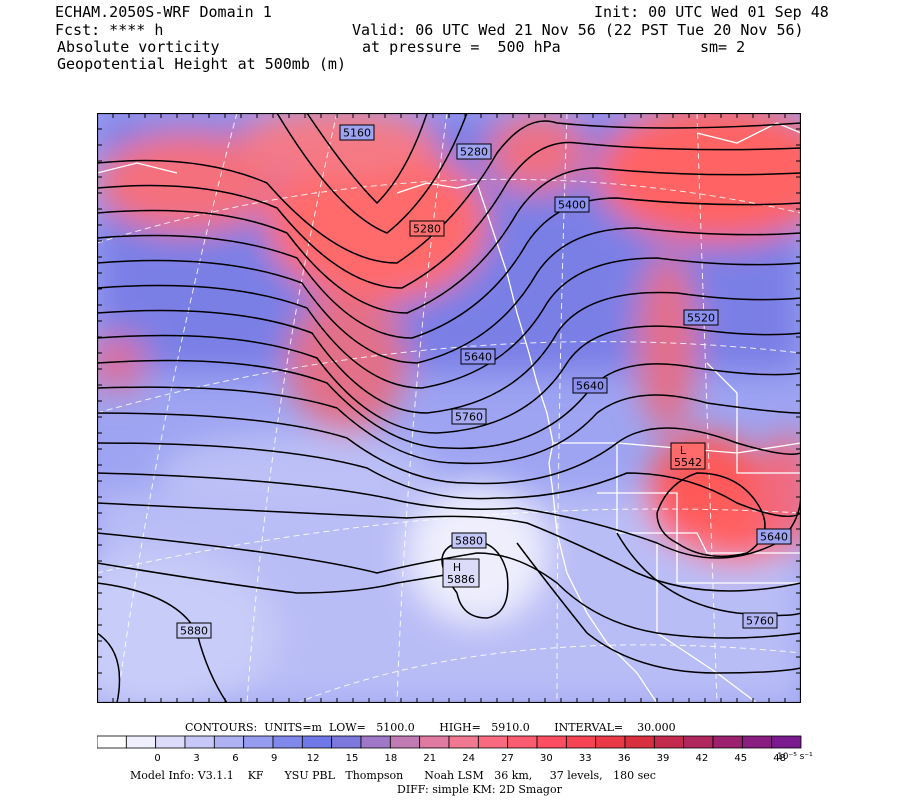 The width and height of the screenshot is (900, 800). I want to click on contour-label: 5400, so click(572, 205).